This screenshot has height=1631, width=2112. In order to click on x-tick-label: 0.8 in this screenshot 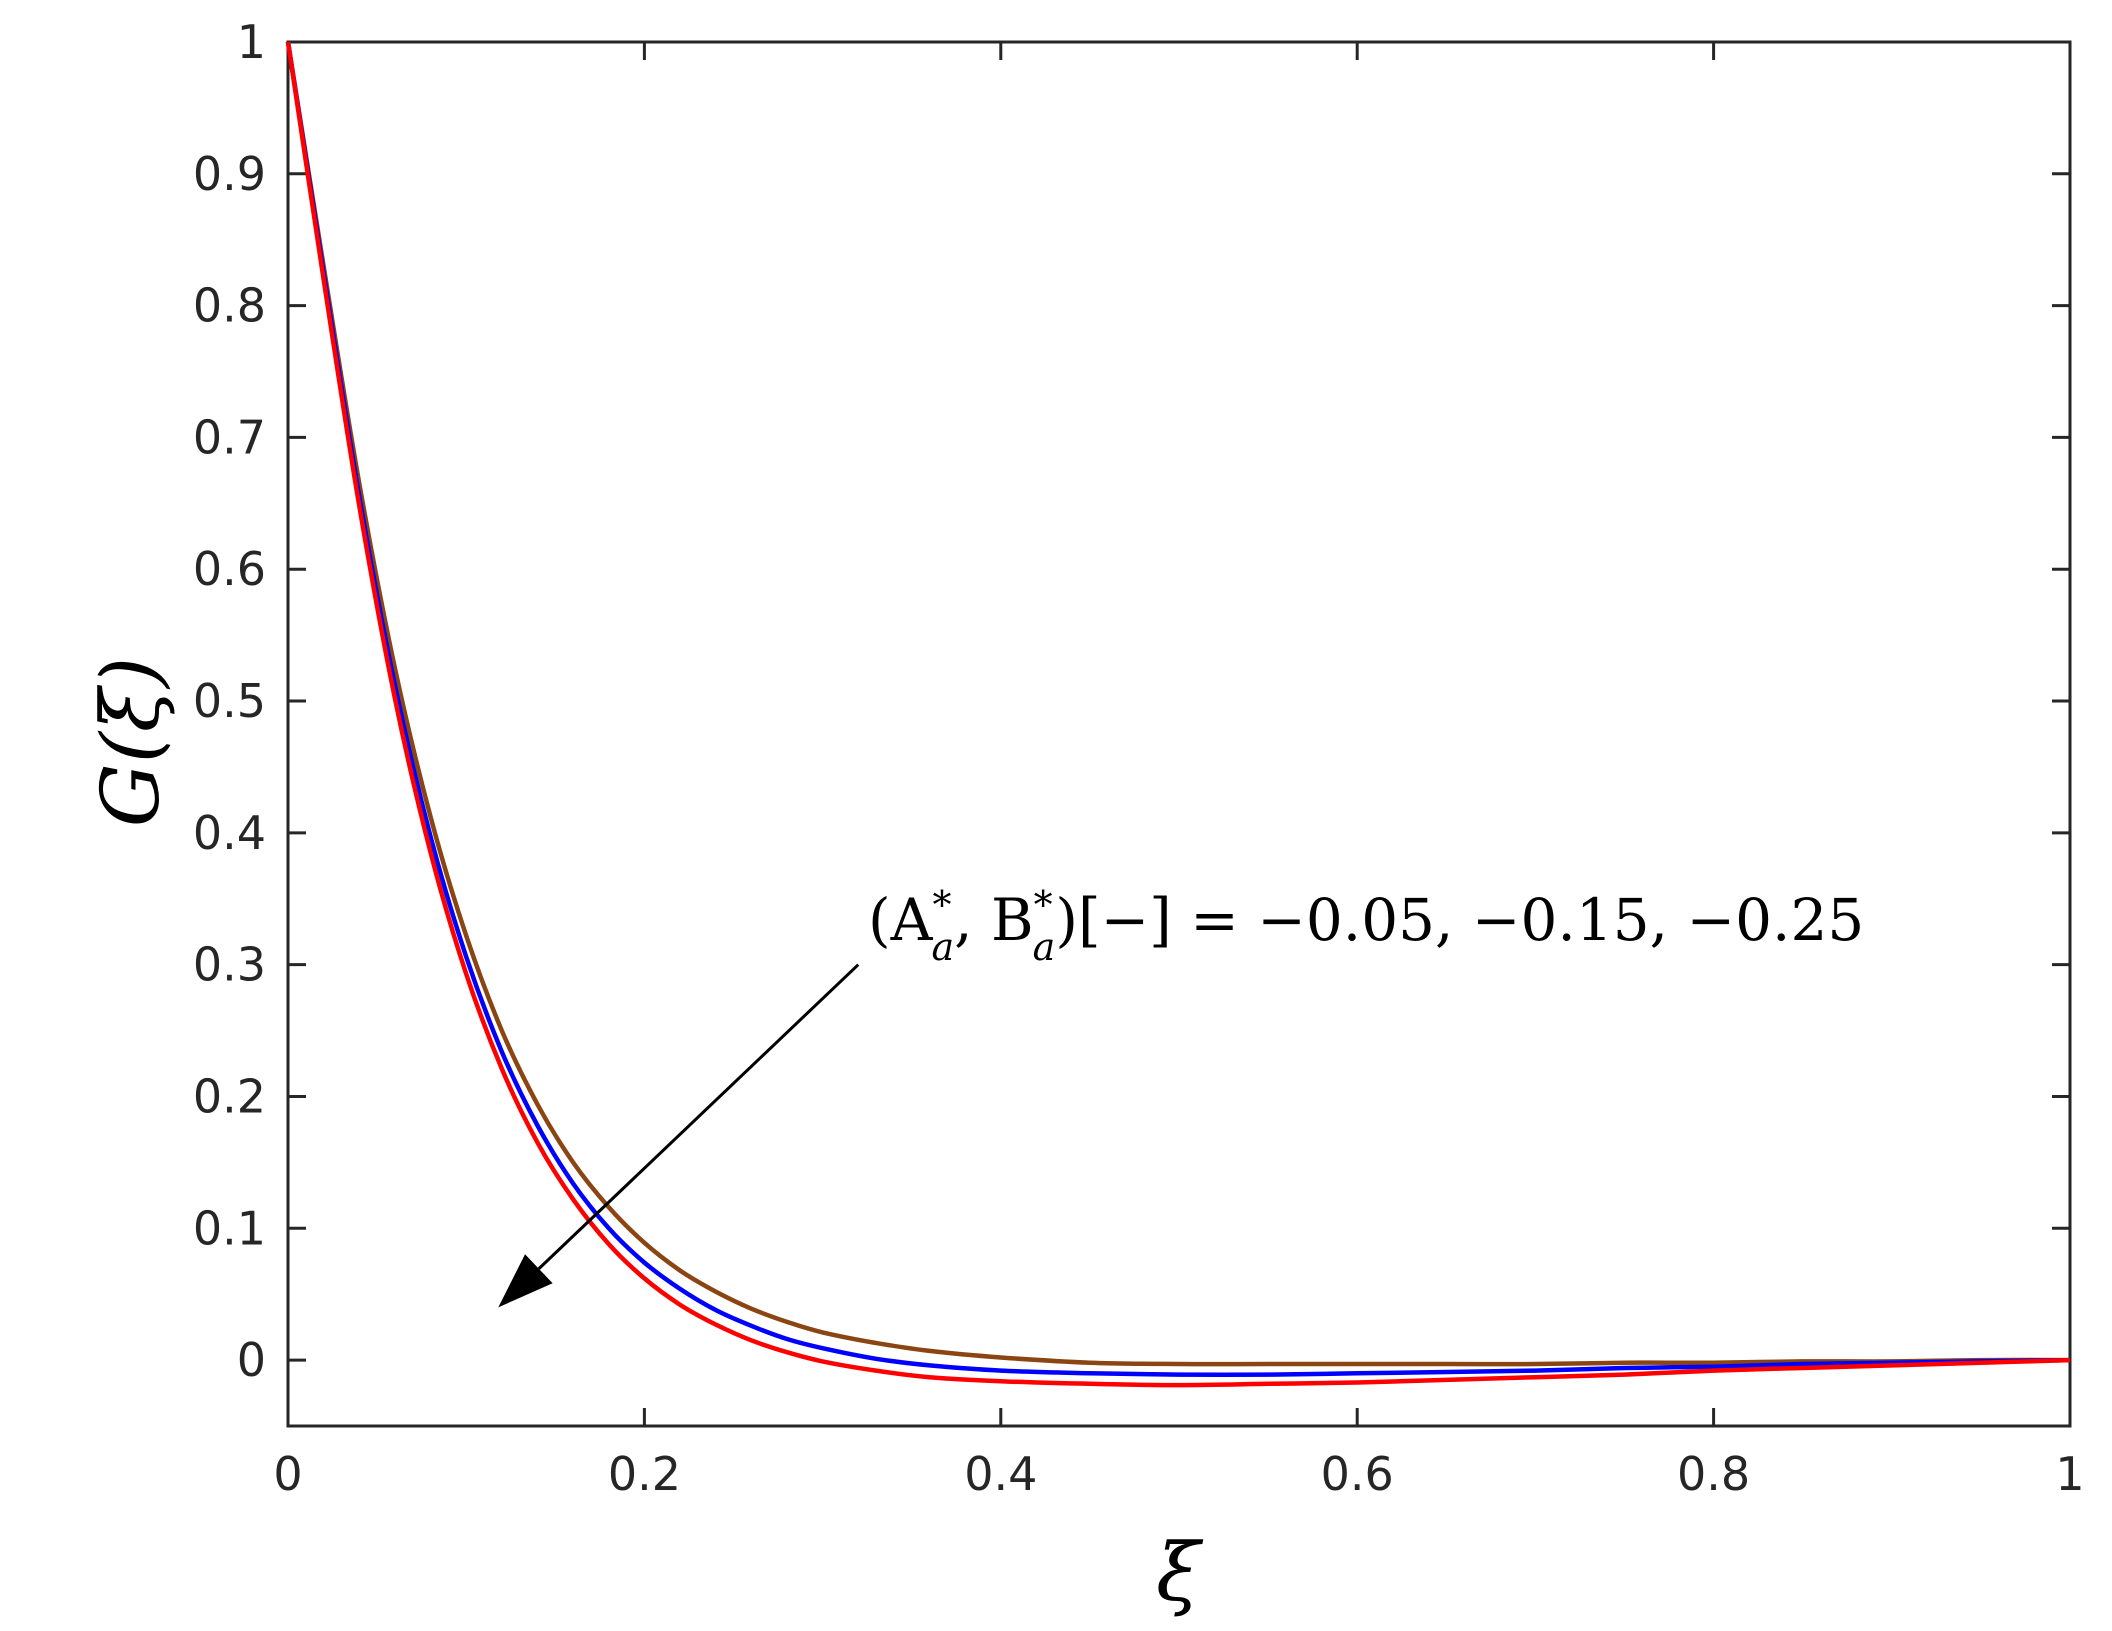, I will do `click(1713, 1474)`.